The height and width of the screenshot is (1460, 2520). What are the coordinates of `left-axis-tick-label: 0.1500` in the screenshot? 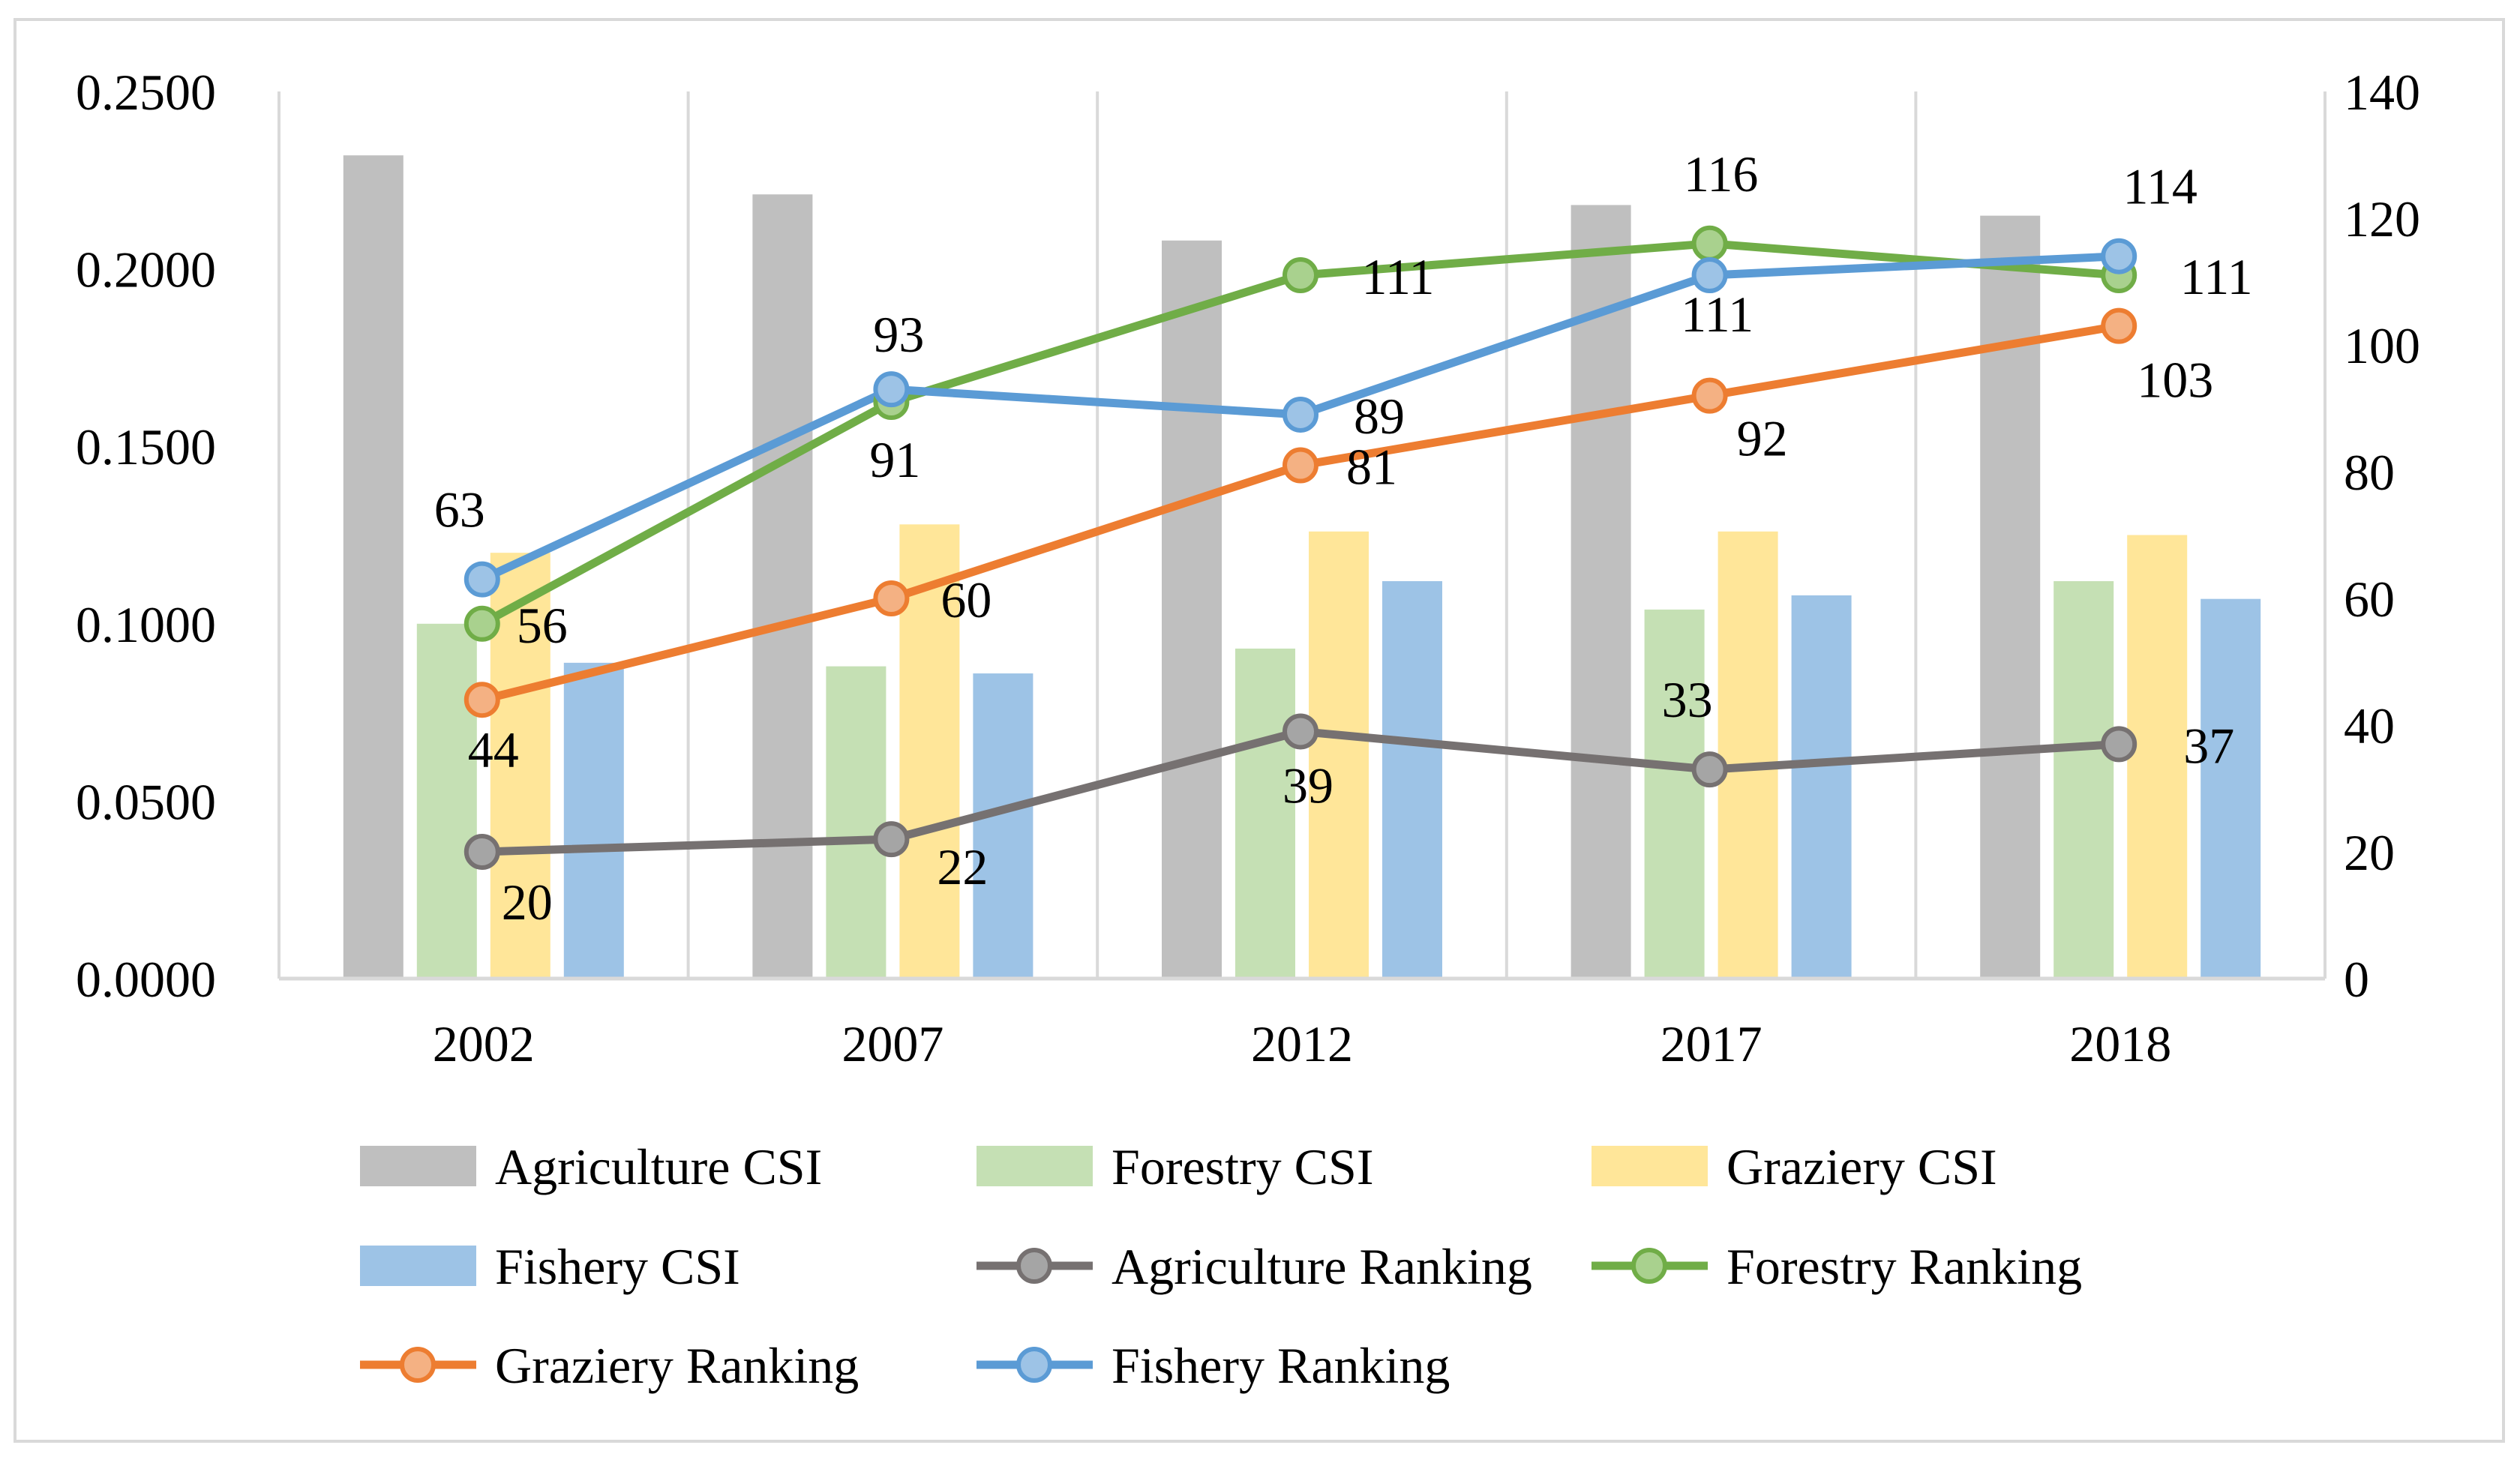 It's located at (146, 446).